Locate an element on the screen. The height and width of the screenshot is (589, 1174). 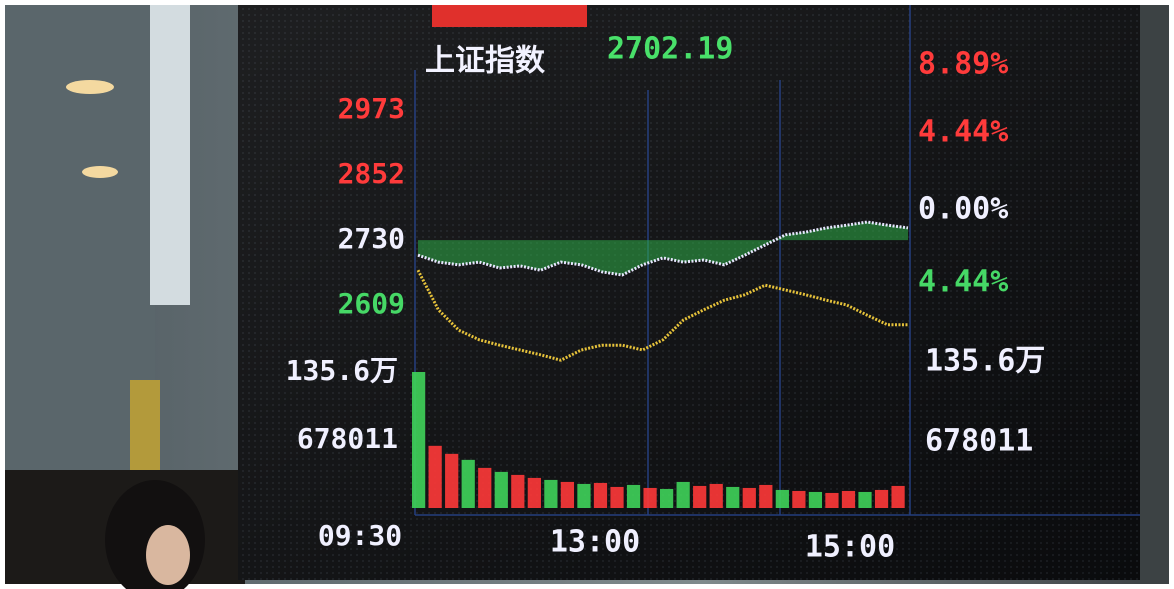
volume-label: 135.6万 is located at coordinates (342, 370).